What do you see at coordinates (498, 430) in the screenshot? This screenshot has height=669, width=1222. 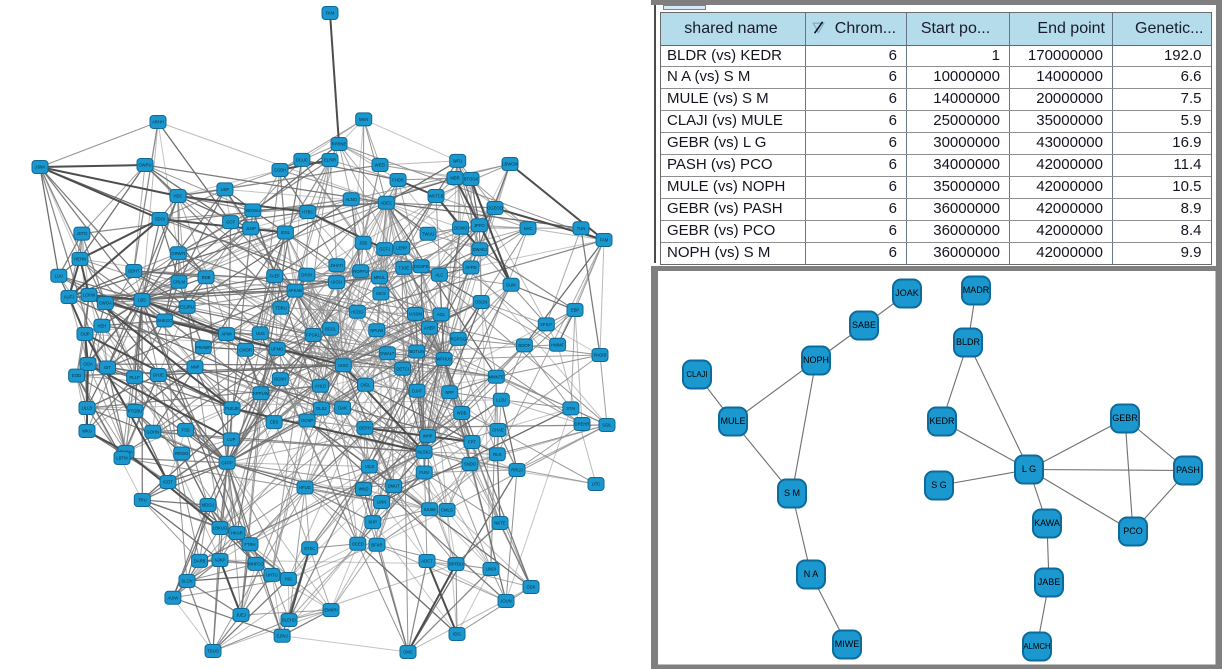 I see `svg-text: CHAE` at bounding box center [498, 430].